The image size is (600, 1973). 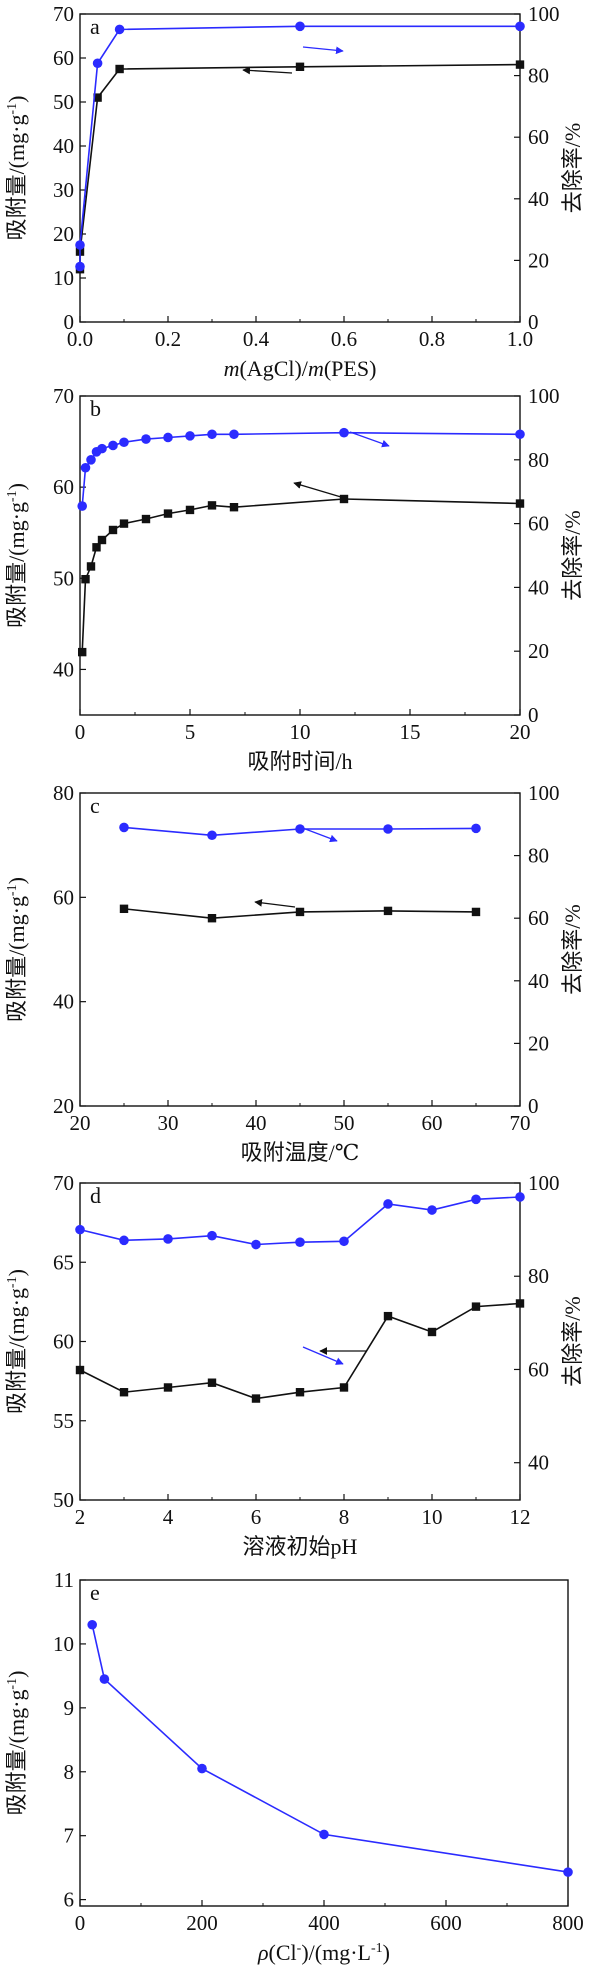 I want to click on x-tick-label: 0.8, so click(x=432, y=339).